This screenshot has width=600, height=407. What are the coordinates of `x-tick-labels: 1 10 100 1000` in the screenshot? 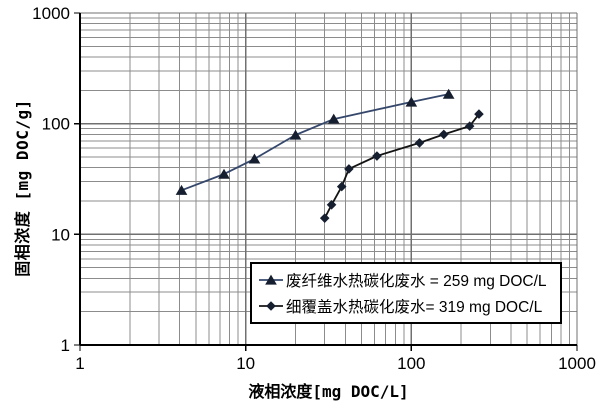 It's located at (335, 363).